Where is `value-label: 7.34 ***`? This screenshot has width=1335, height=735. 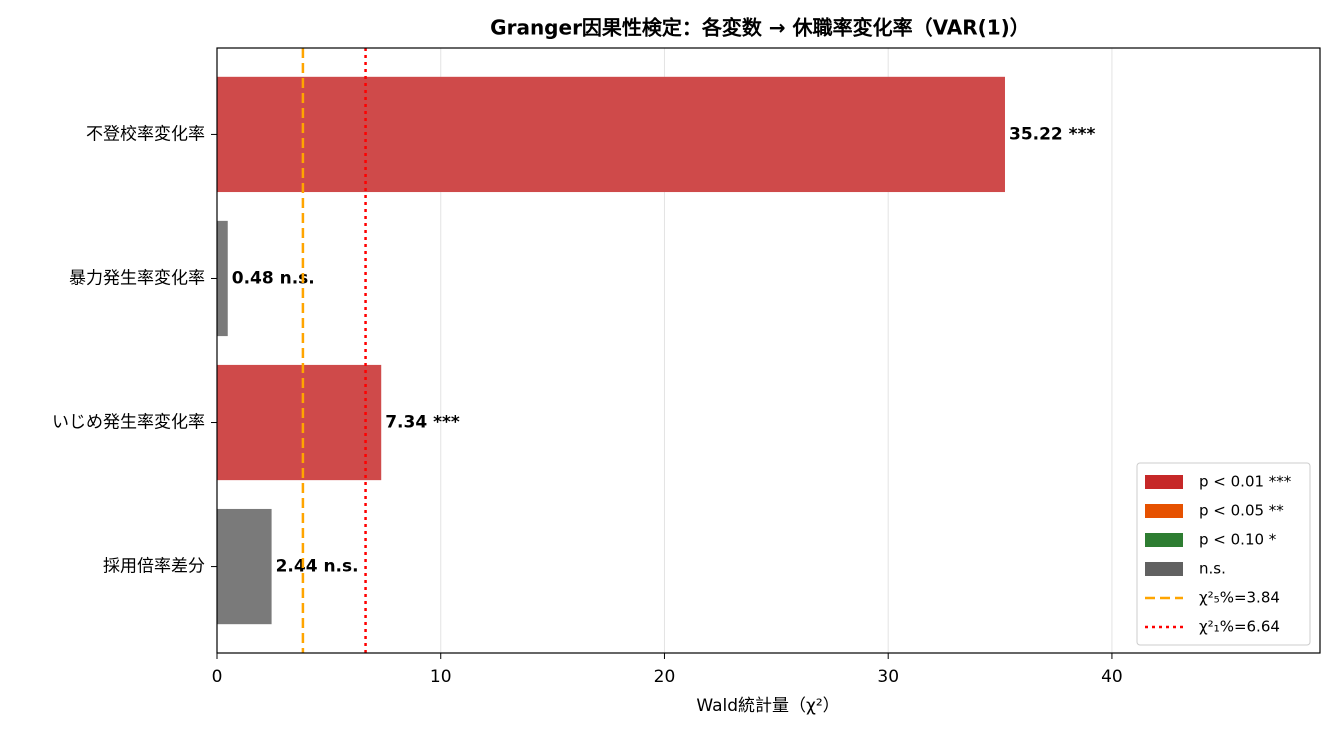 value-label: 7.34 *** is located at coordinates (422, 423).